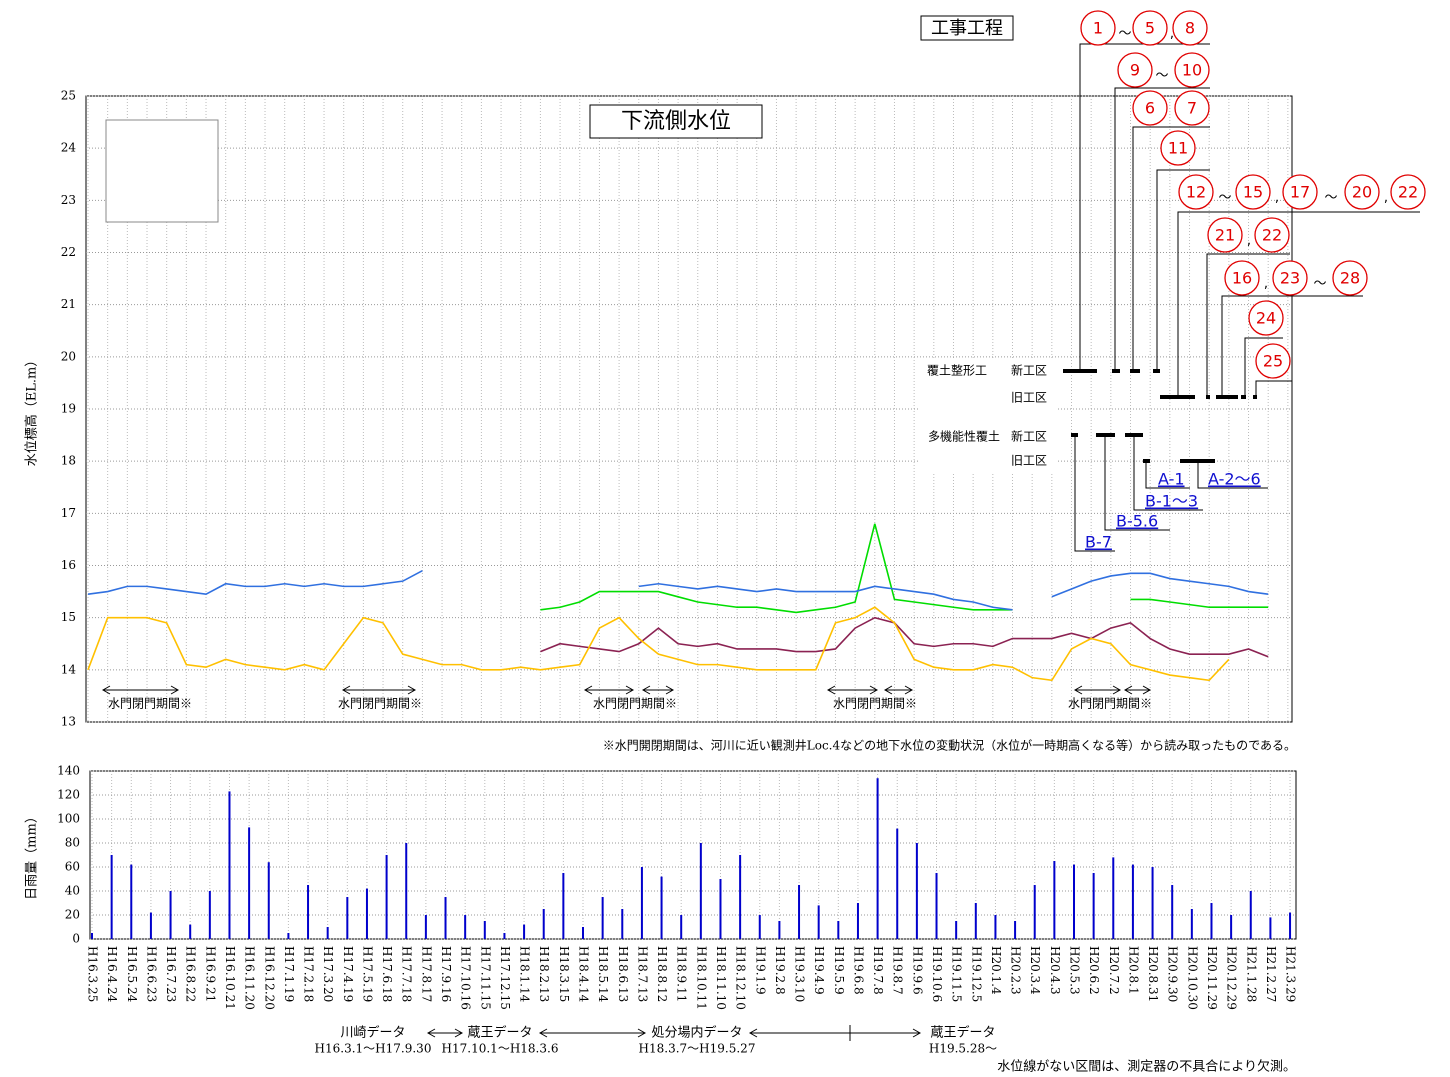 This screenshot has height=1077, width=1450. Describe the element at coordinates (898, 970) in the screenshot. I see `x-tick-label: H19.8.7` at that location.